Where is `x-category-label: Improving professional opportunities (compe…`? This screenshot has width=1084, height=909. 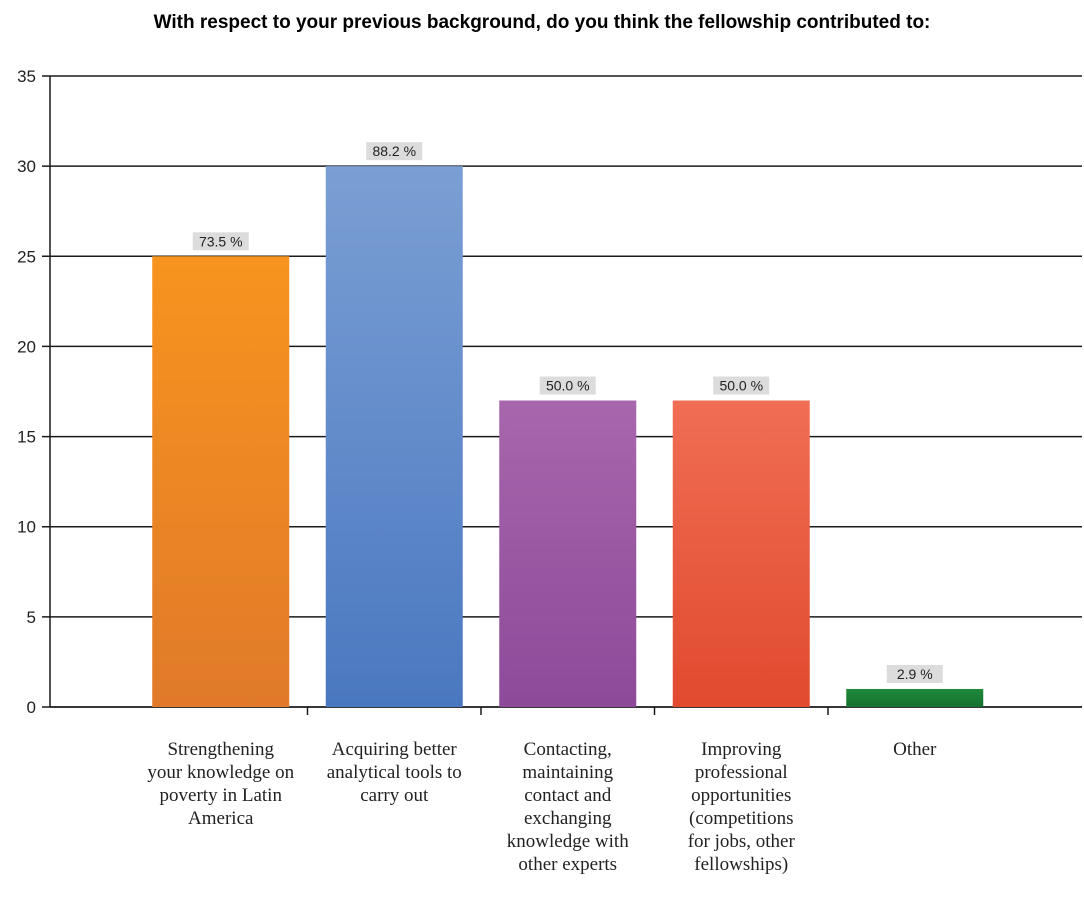 x-category-label: Improving professional opportunities (compe… is located at coordinates (741, 807).